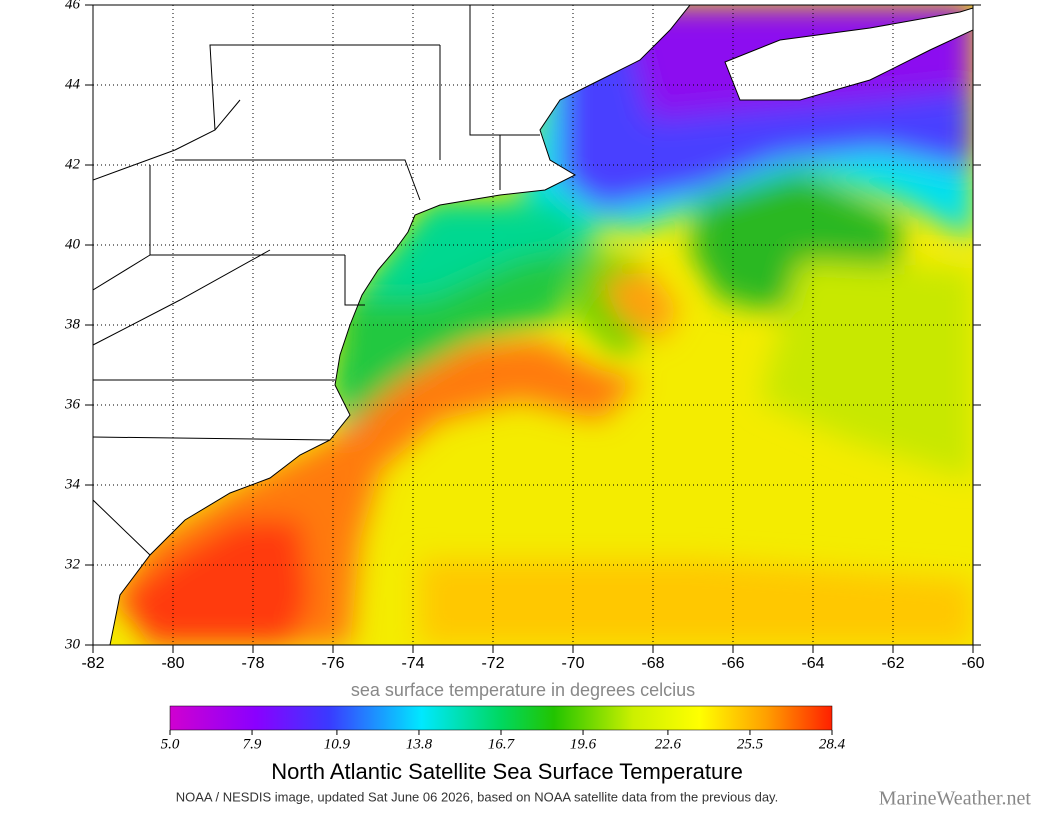  I want to click on x-tick-label: -72, so click(492, 663).